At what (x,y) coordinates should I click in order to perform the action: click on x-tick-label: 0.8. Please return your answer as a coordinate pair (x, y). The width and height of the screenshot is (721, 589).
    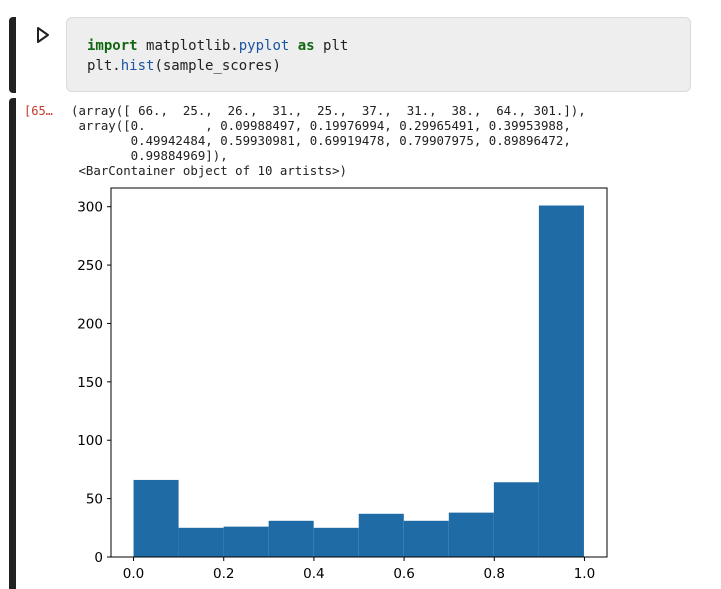
    Looking at the image, I should click on (494, 574).